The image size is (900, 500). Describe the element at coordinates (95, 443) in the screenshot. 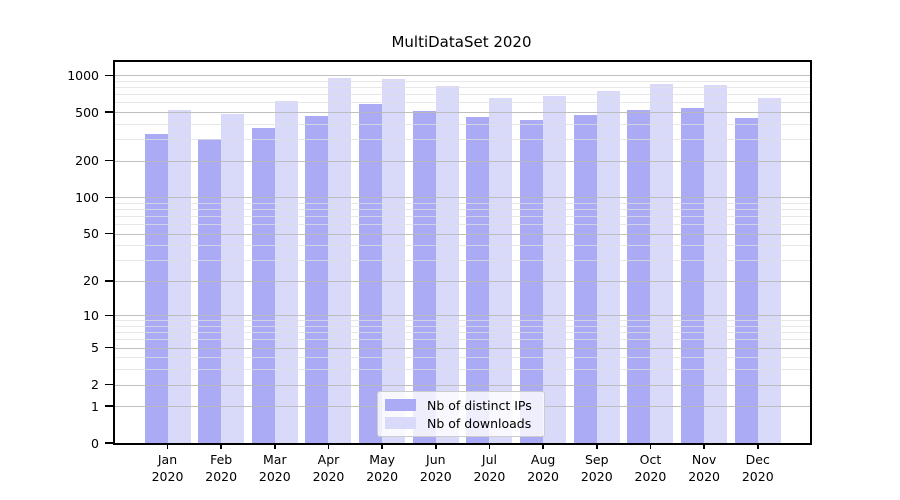

I see `y-tick-label: 0` at that location.